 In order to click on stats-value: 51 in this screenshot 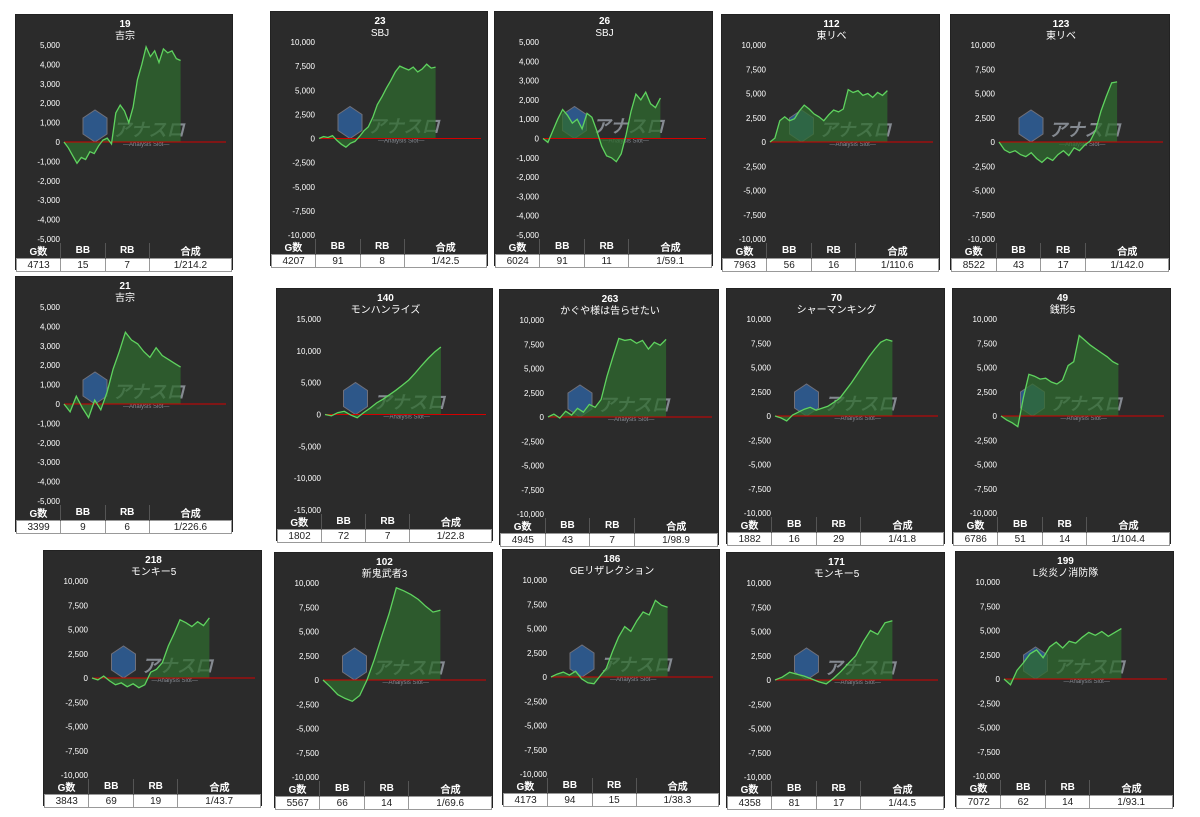, I will do `click(1020, 539)`.